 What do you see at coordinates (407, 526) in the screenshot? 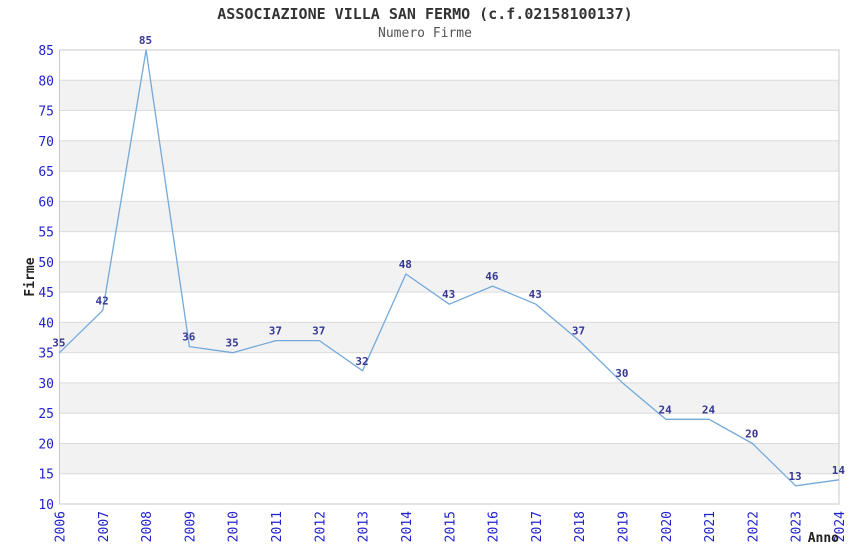
I see `x-tick-label: 2014` at bounding box center [407, 526].